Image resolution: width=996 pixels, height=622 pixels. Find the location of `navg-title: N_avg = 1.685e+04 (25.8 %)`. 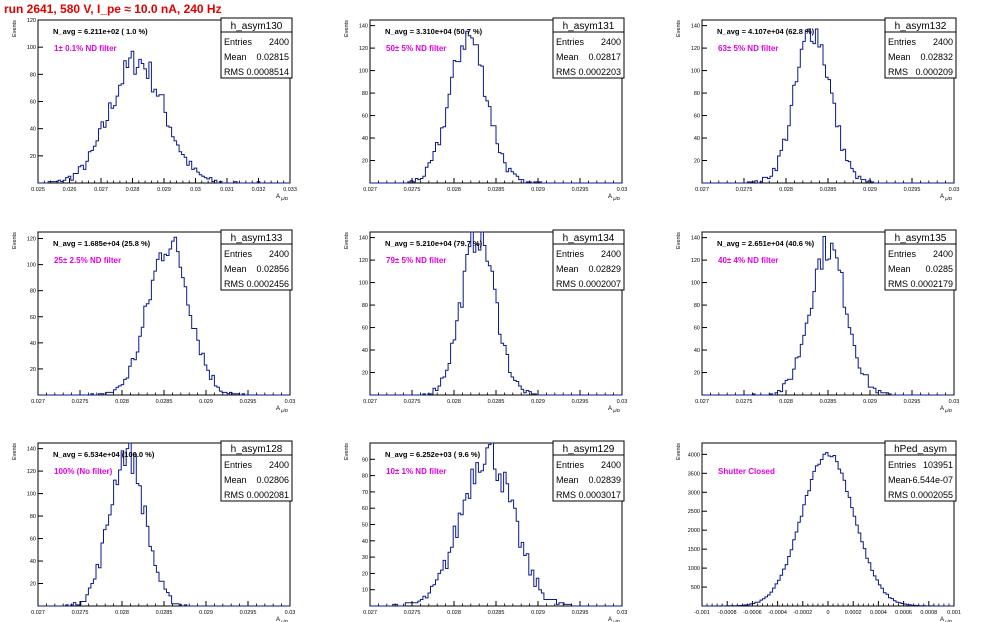

navg-title: N_avg = 1.685e+04 (25.8 %) is located at coordinates (102, 243).